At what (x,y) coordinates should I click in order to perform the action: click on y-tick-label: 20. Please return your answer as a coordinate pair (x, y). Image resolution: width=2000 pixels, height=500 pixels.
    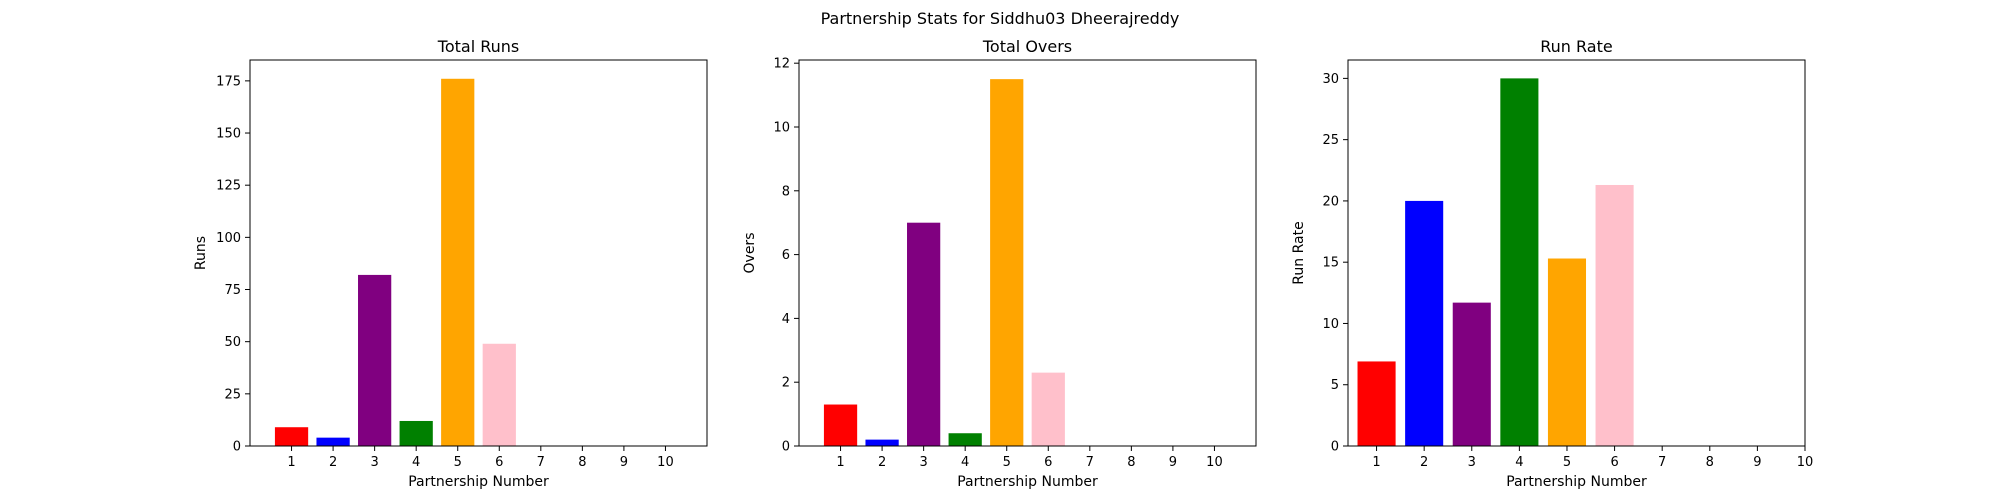
    Looking at the image, I should click on (1330, 201).